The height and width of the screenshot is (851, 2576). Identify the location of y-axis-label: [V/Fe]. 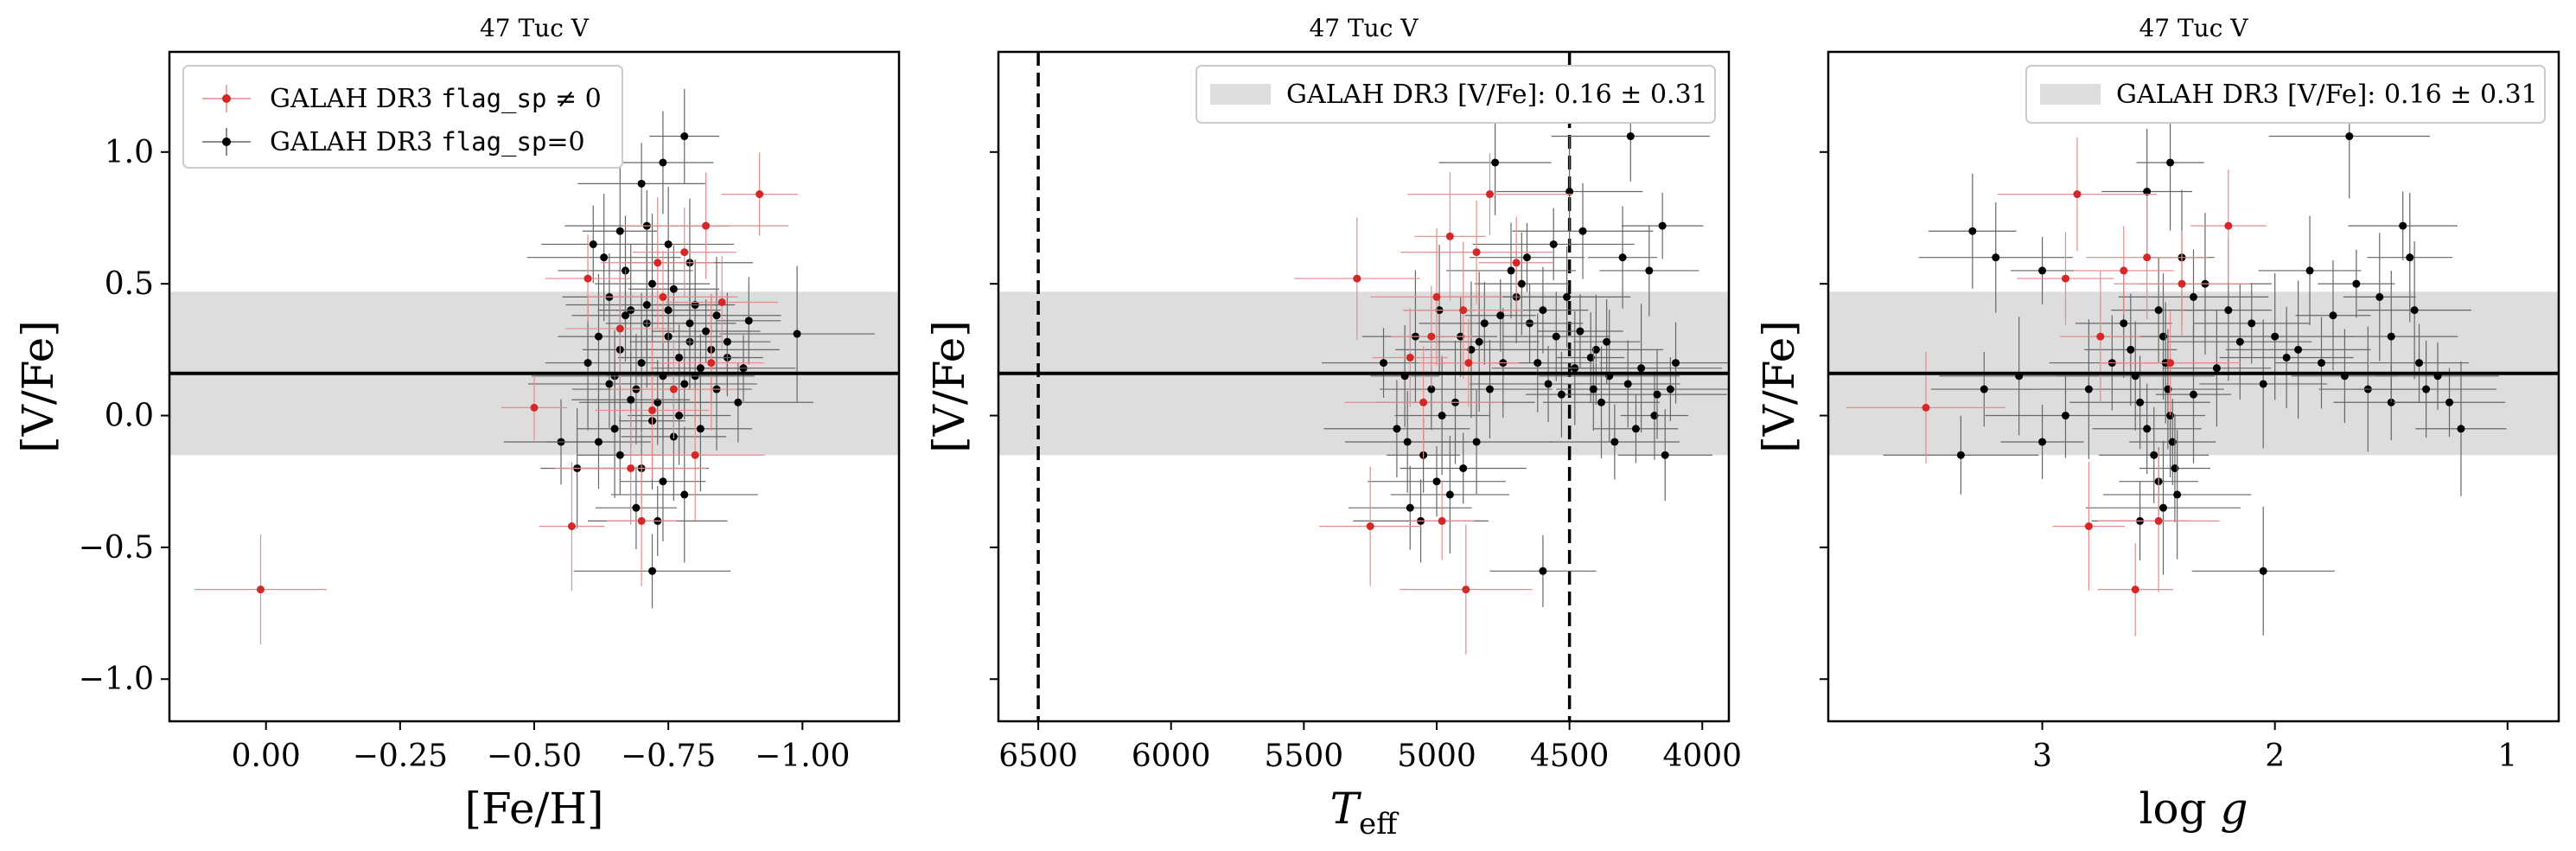
(38, 386).